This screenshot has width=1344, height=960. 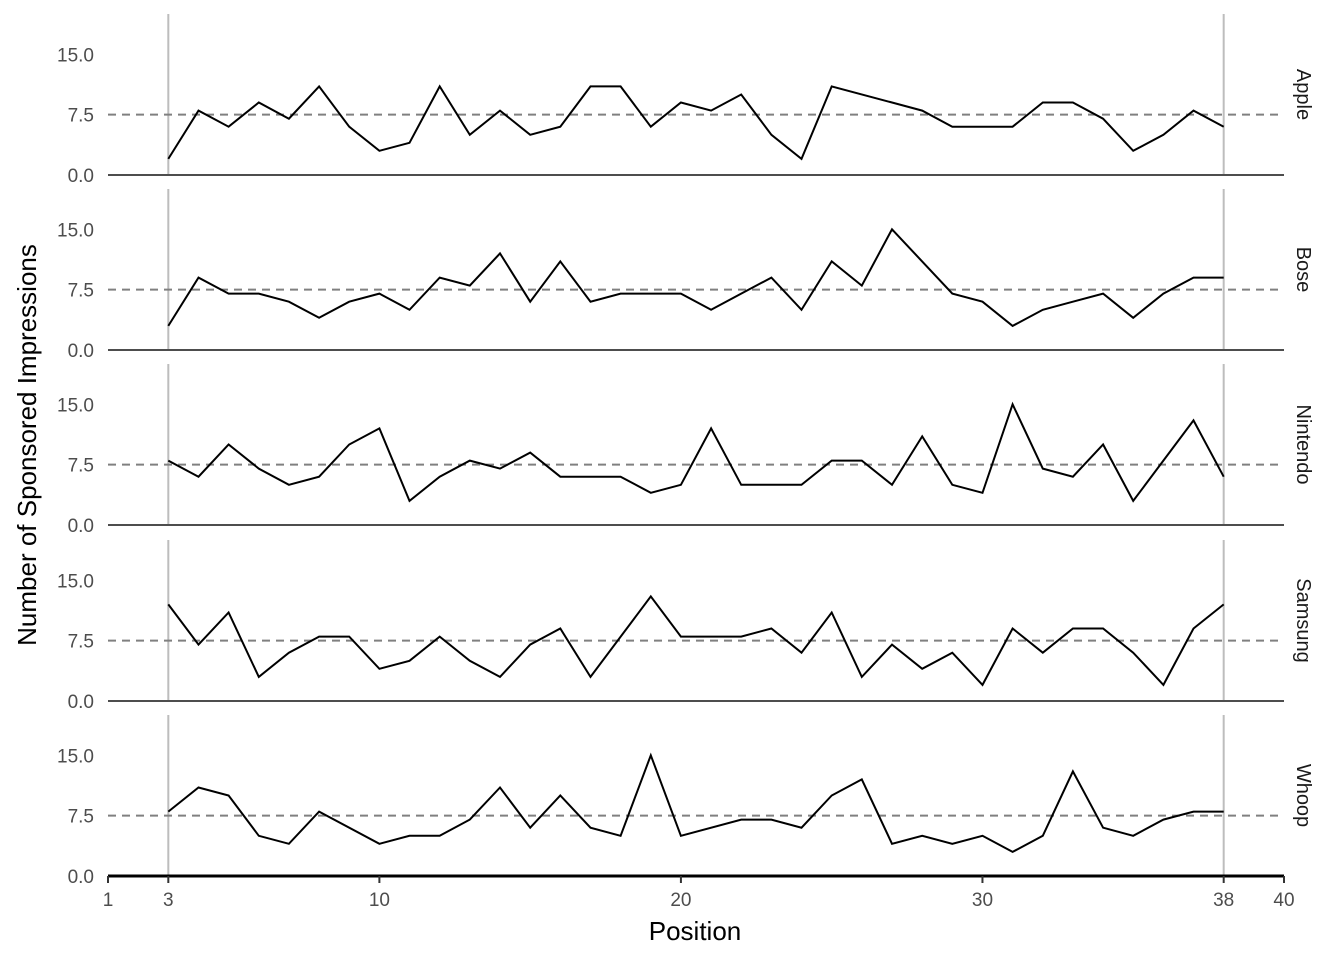 I want to click on series-line-bose, so click(x=695, y=277).